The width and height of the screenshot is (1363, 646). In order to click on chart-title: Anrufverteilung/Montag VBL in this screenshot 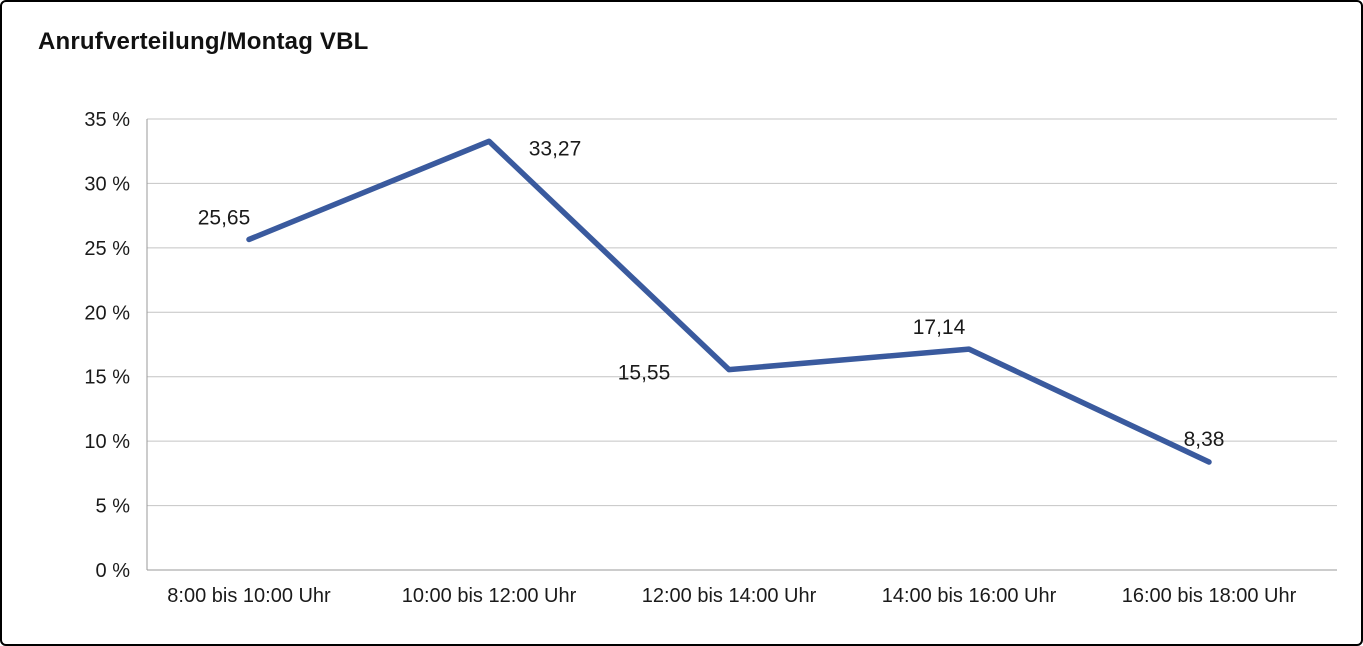, I will do `click(203, 41)`.